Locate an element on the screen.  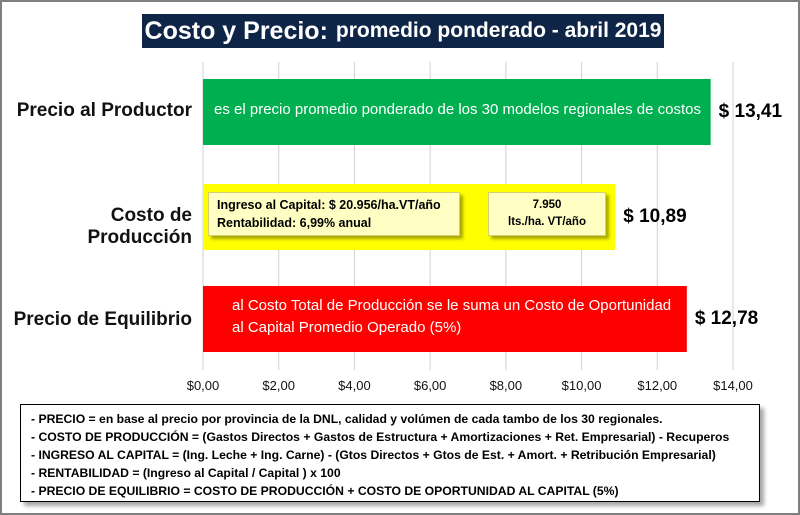
ingreso-capital-text: Ingreso al Capital: $ 20.956/ha.VT/año is located at coordinates (329, 205).